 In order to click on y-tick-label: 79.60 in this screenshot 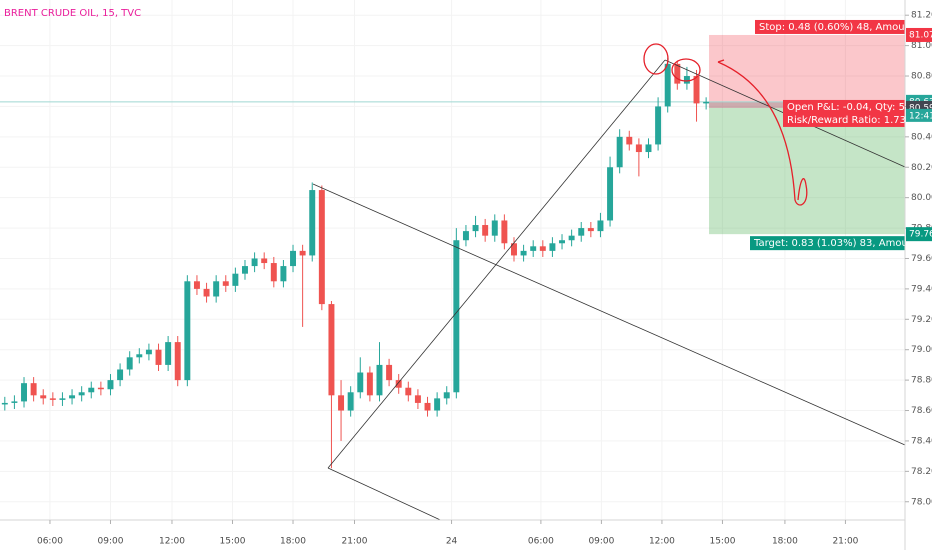, I will do `click(921, 259)`.